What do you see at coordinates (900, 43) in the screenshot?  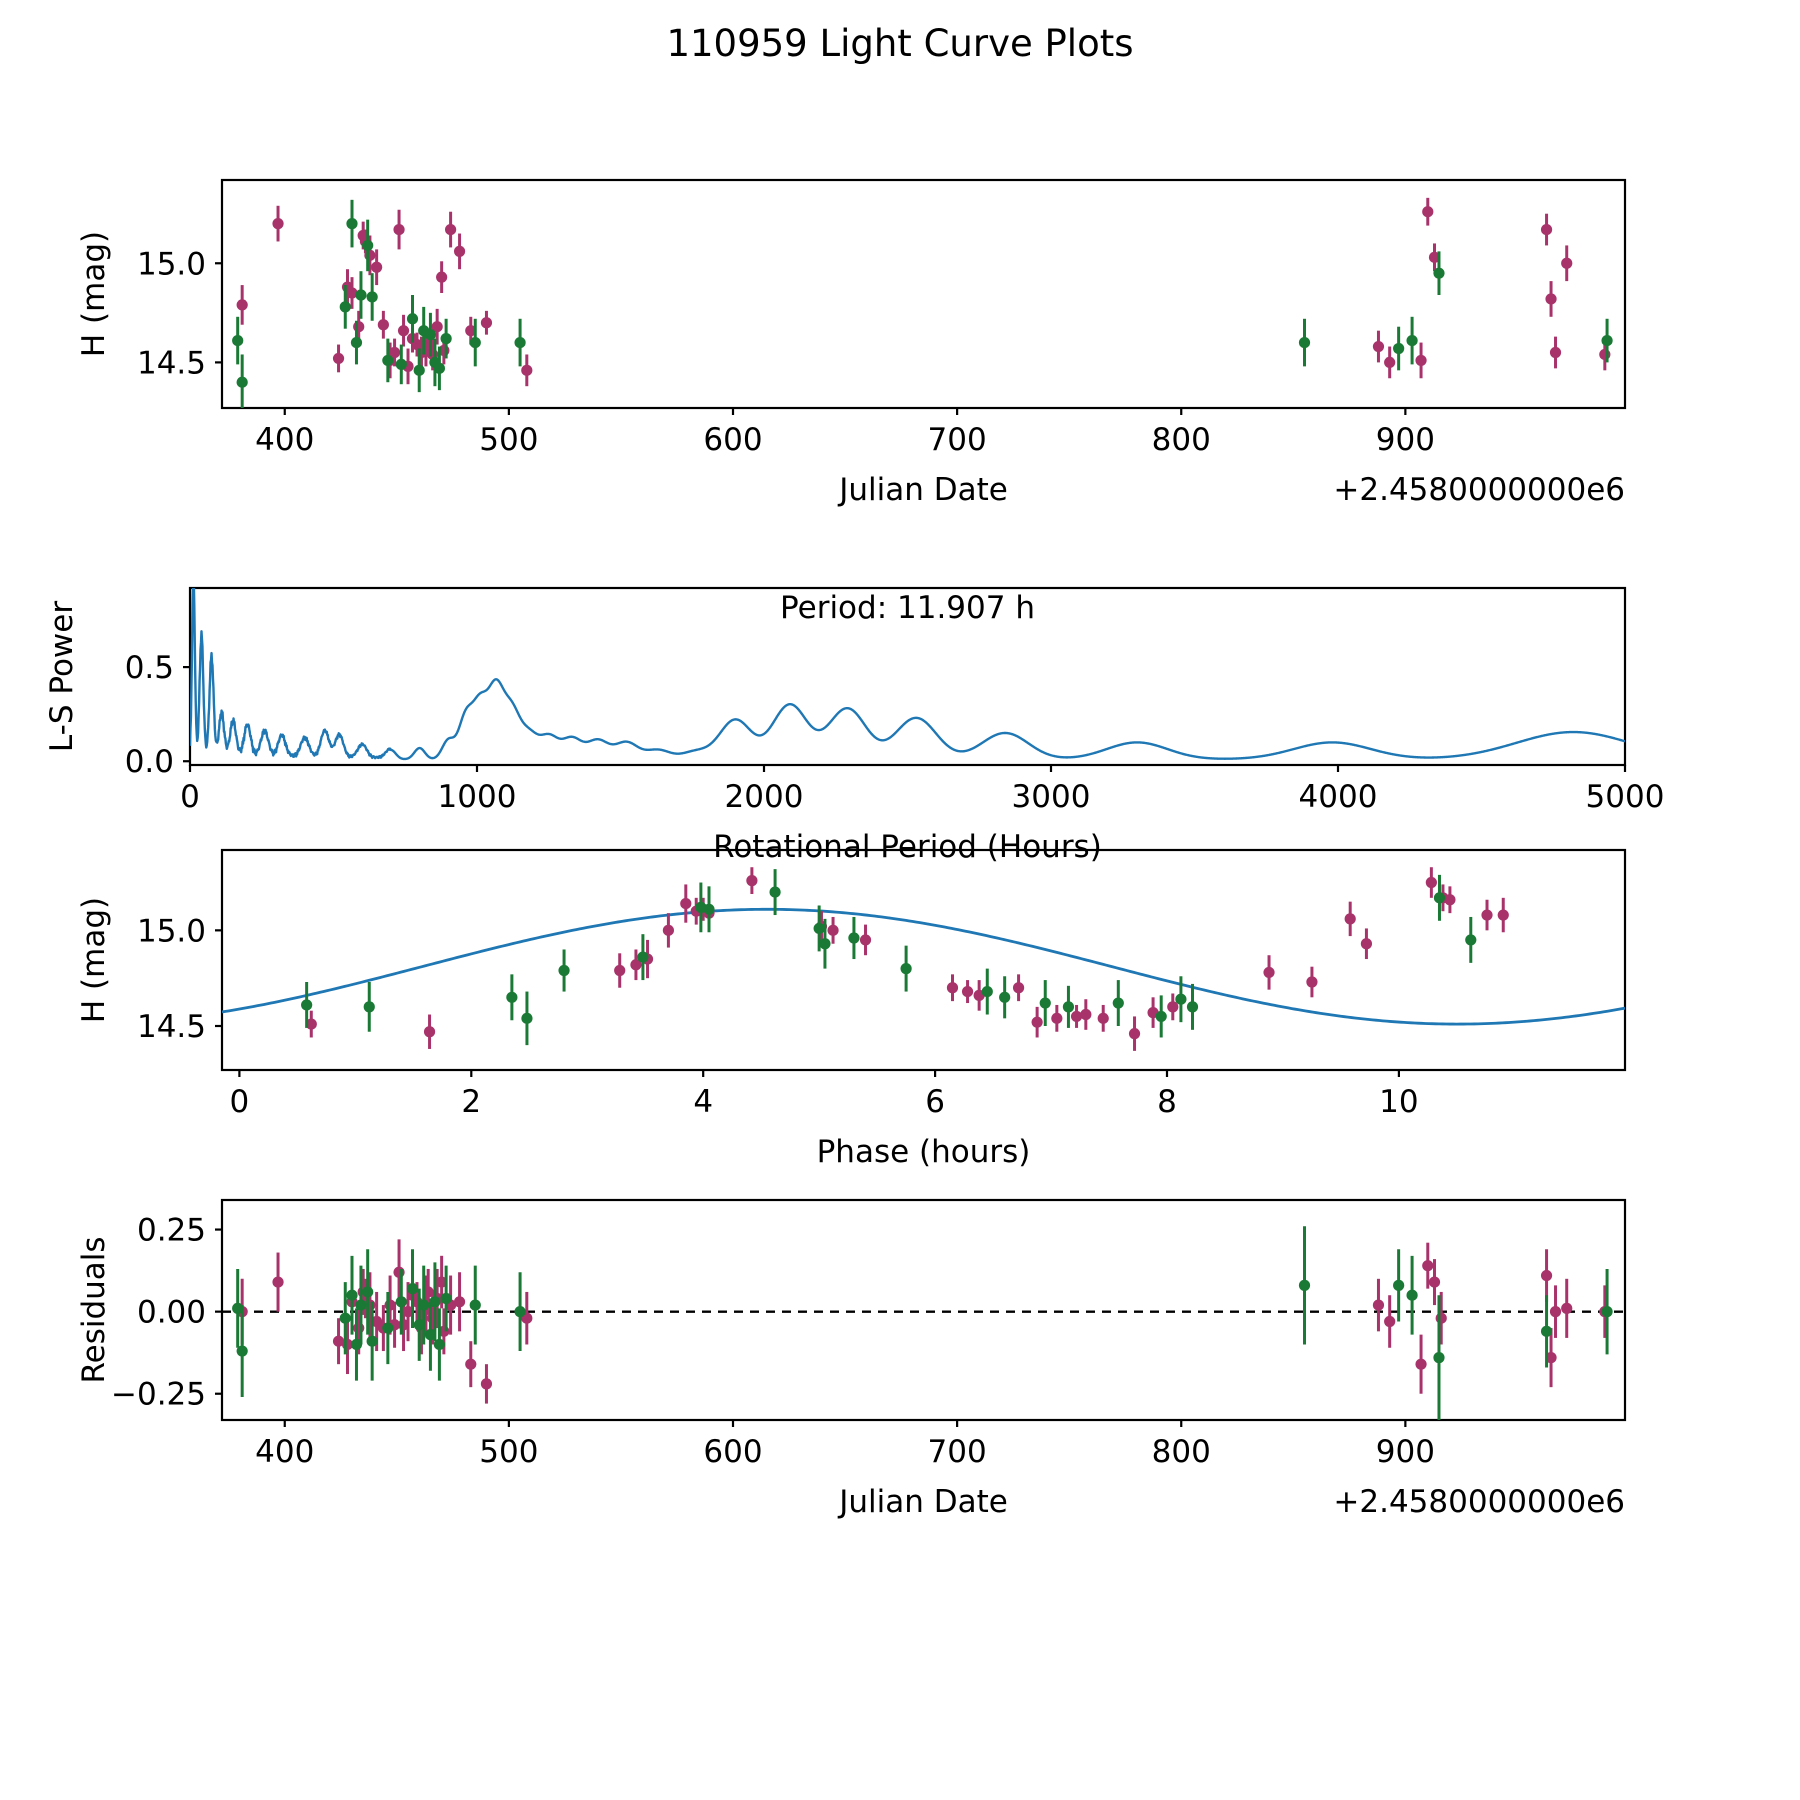 I see `figure-title: 110959 Light Curve Plots` at bounding box center [900, 43].